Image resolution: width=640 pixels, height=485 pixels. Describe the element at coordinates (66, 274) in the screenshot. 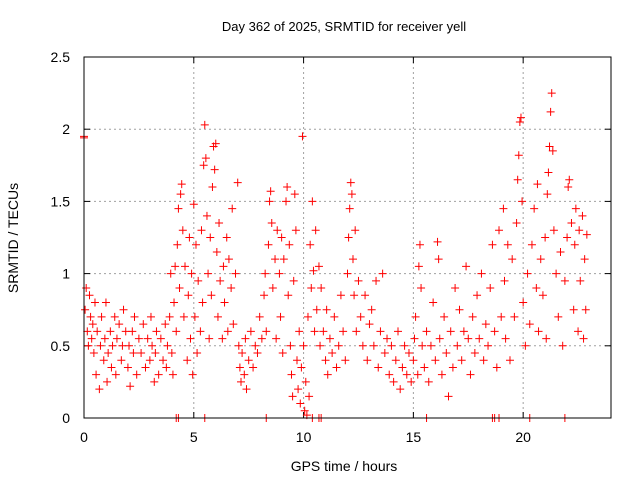

I see `y-tick-label: 1` at that location.